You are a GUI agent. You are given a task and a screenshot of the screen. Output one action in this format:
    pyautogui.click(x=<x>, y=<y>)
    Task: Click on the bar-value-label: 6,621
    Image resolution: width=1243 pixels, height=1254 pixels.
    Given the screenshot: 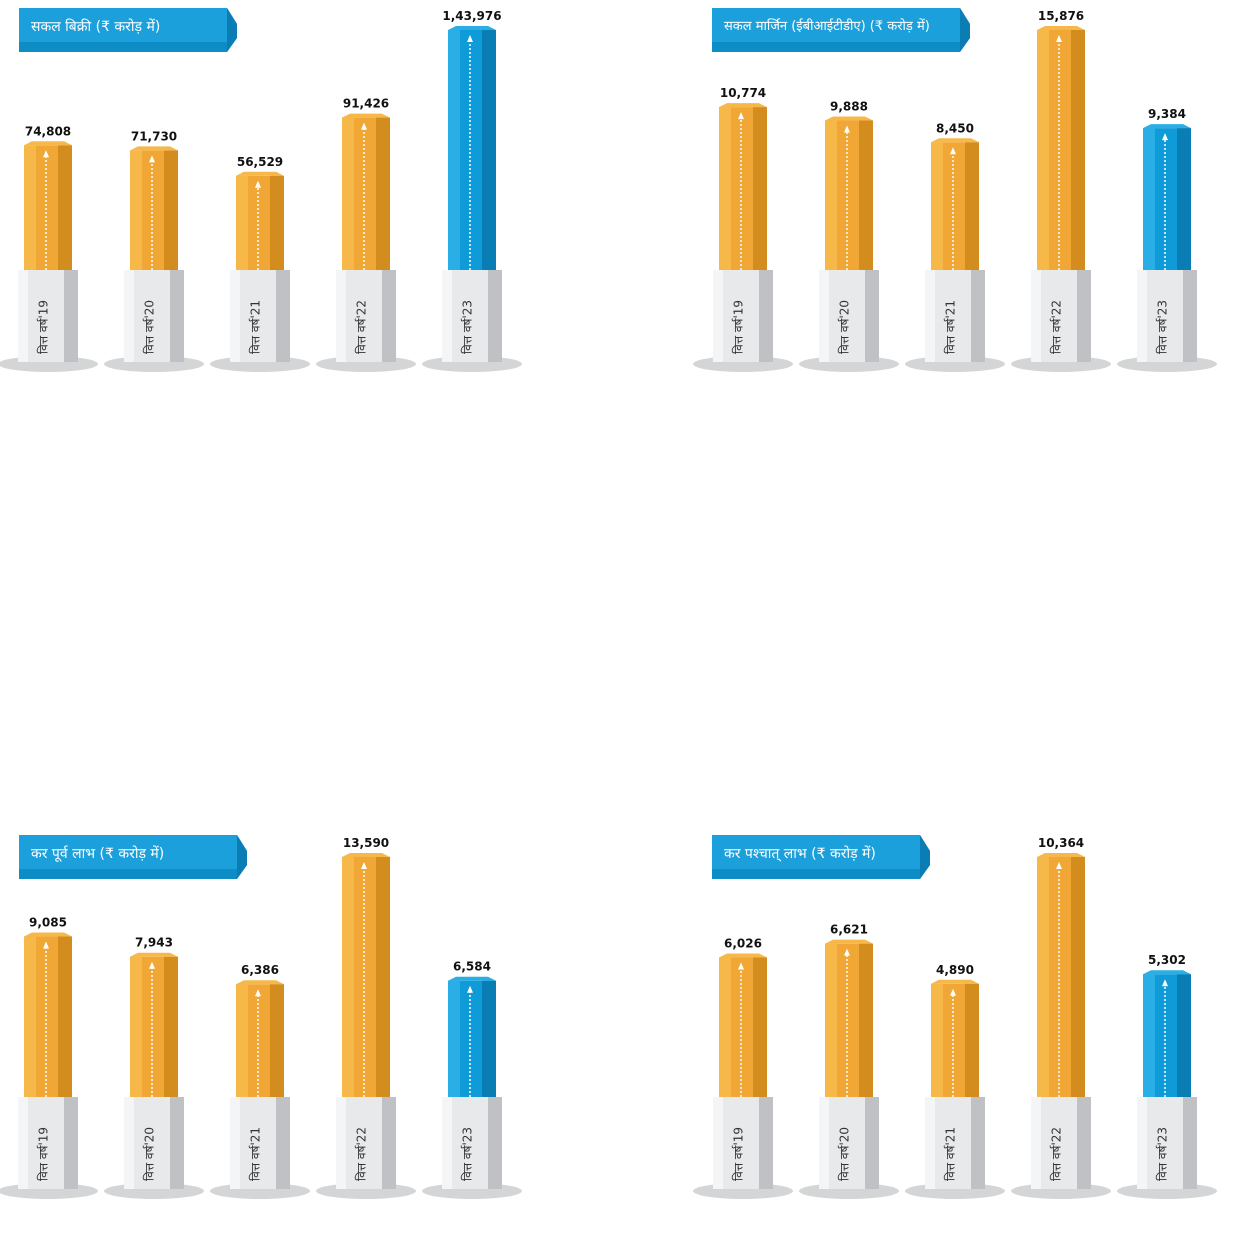 What is the action you would take?
    pyautogui.click(x=849, y=930)
    